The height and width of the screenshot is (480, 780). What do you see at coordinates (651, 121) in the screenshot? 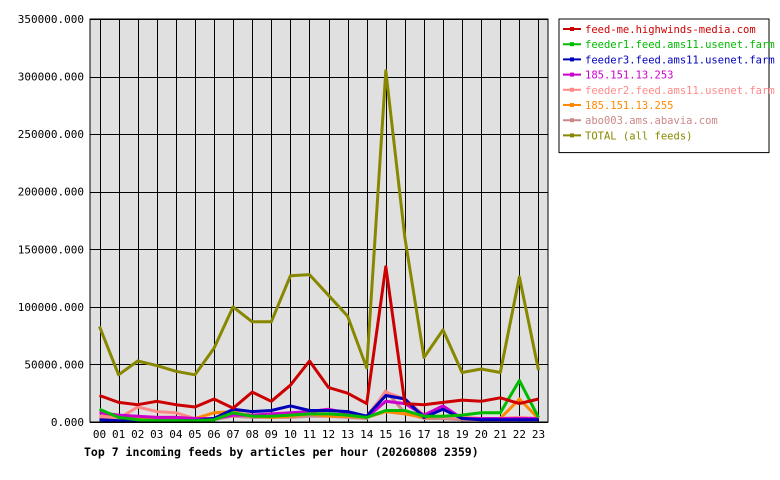
I see `legend-label: abo003.ams.abavia.com` at bounding box center [651, 121].